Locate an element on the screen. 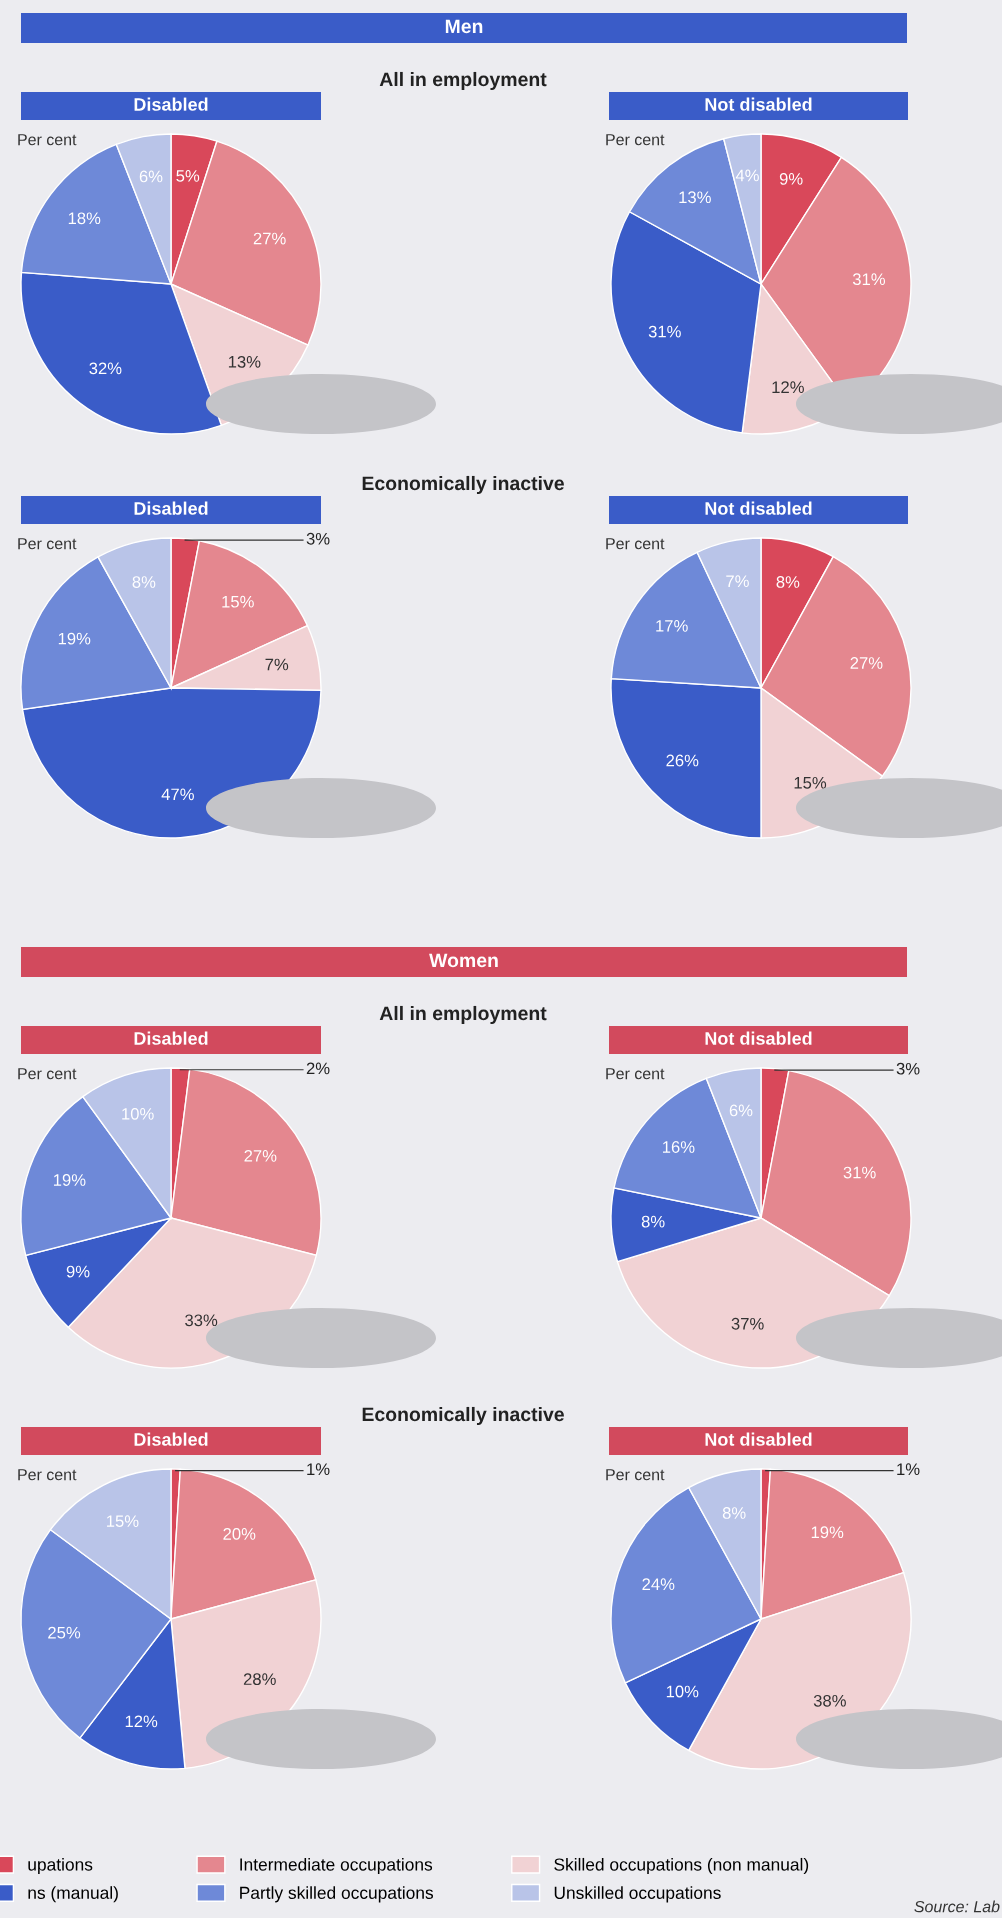 This screenshot has height=1918, width=1002. data-label: 18% is located at coordinates (84, 218).